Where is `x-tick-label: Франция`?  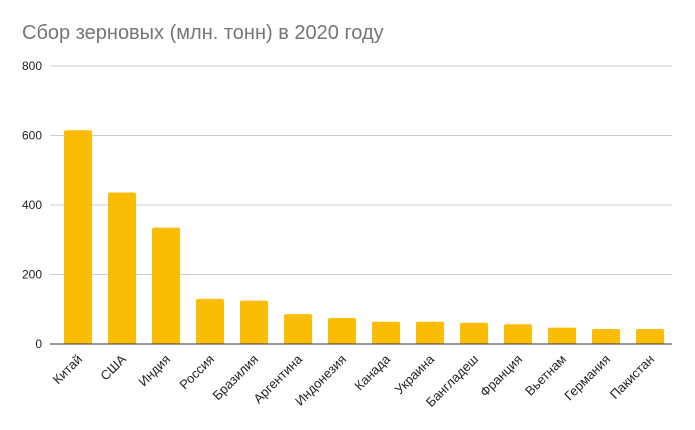 x-tick-label: Франция is located at coordinates (501, 376).